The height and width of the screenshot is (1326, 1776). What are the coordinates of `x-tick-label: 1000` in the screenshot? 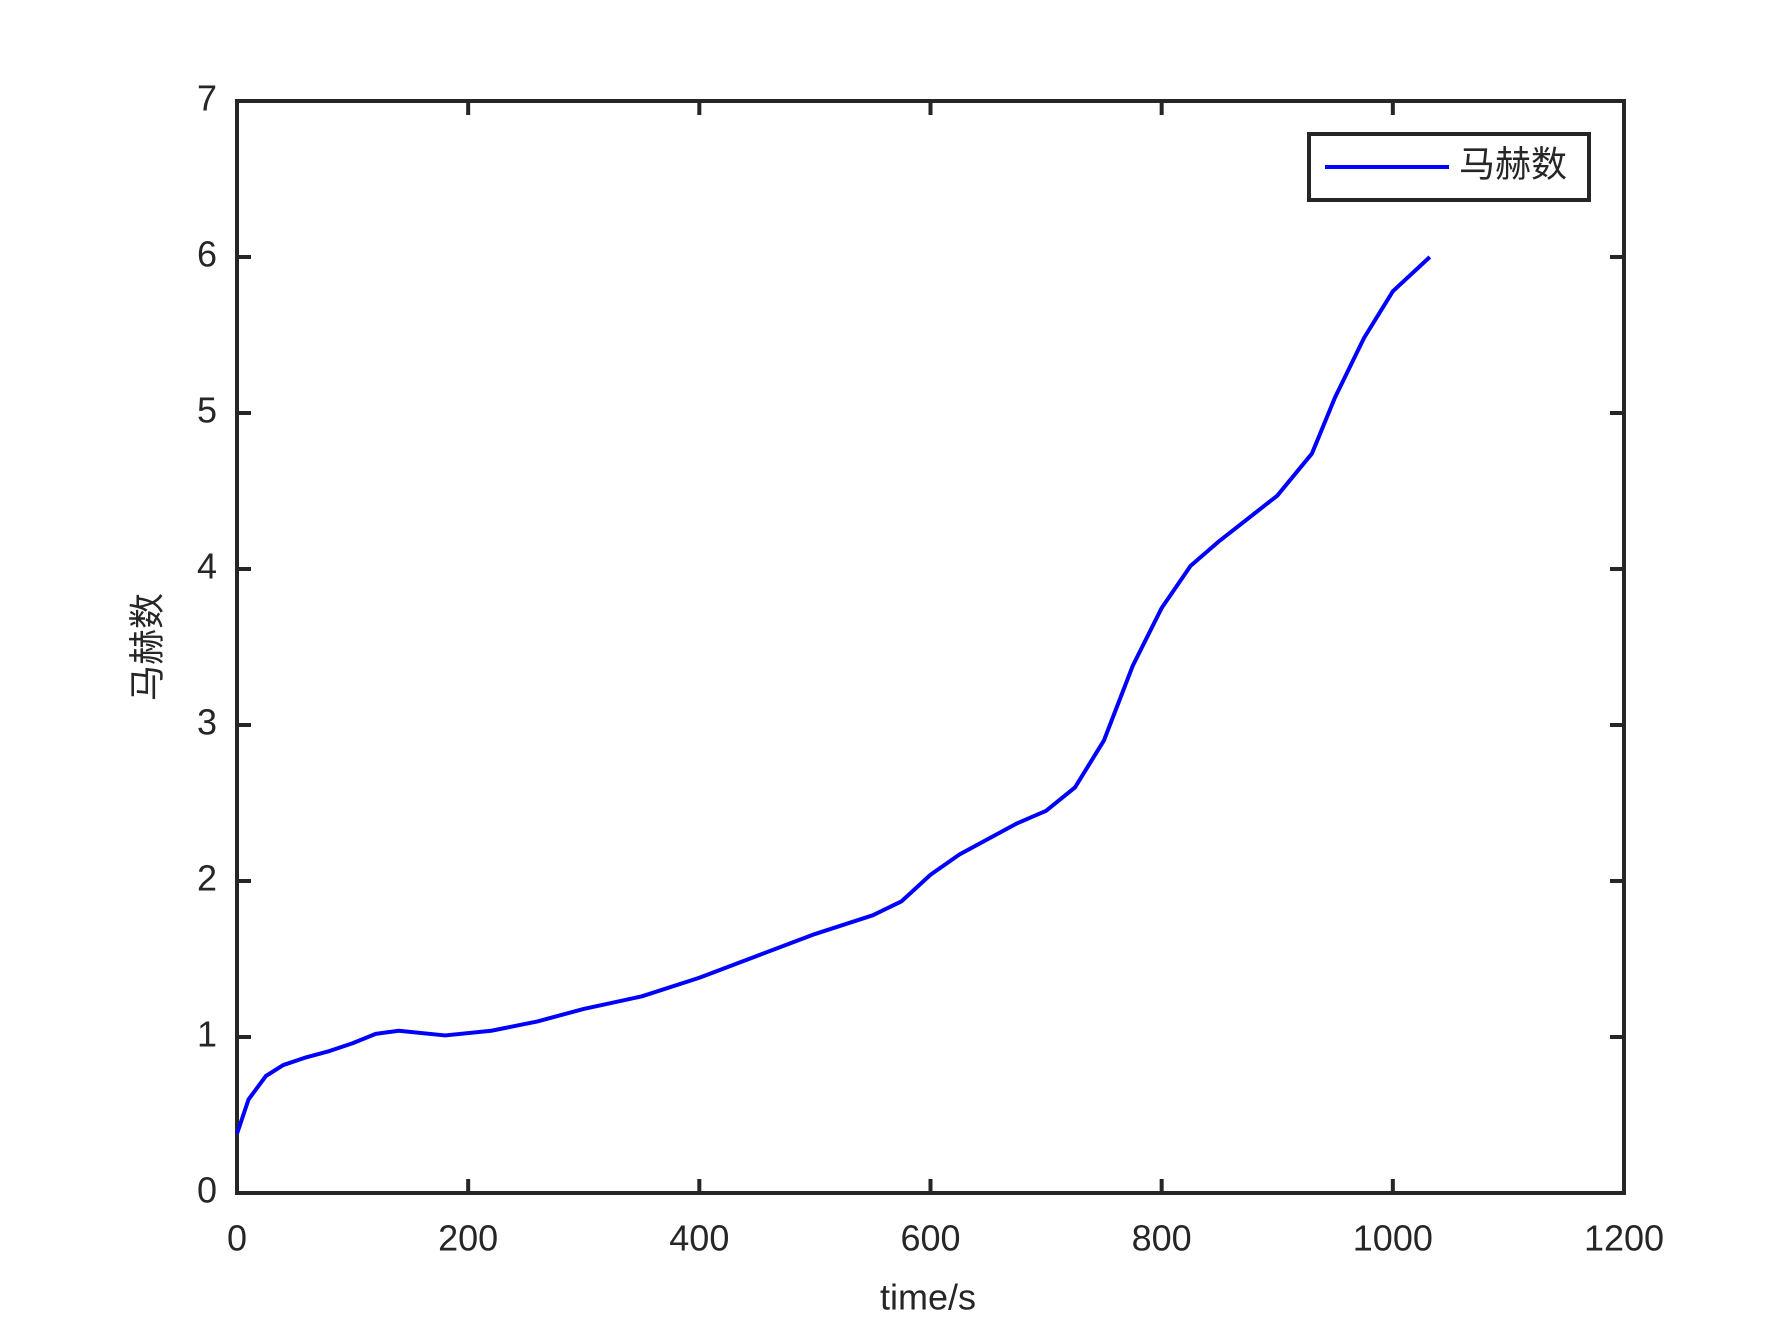 It's located at (1393, 1238).